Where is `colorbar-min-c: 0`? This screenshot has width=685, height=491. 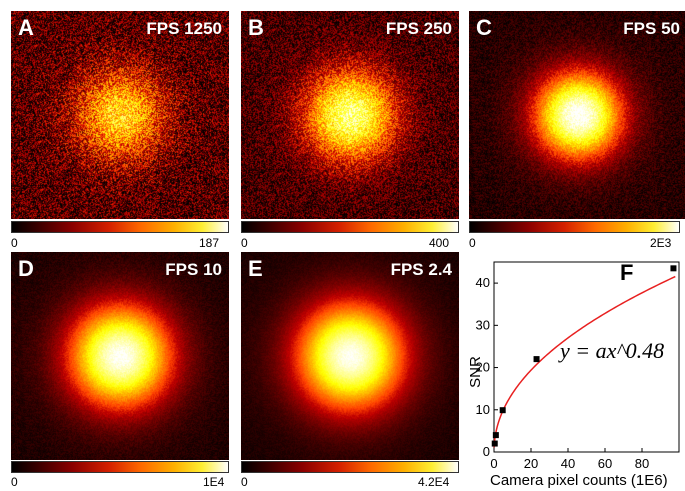
colorbar-min-c: 0 is located at coordinates (472, 243).